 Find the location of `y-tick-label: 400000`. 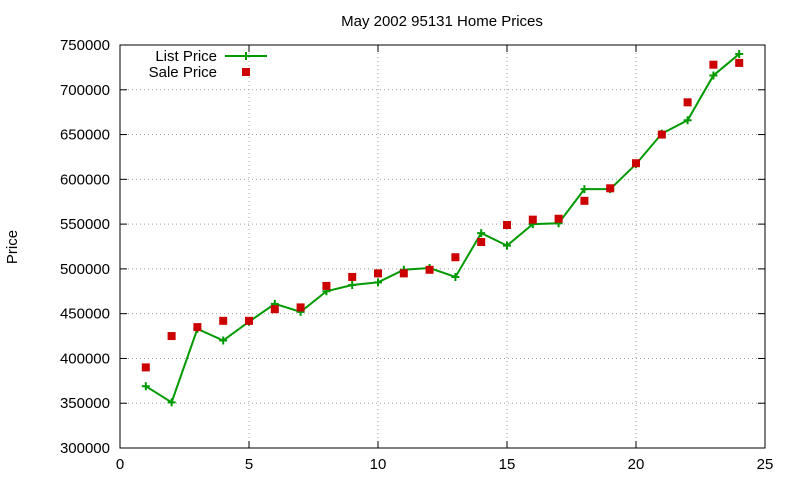

y-tick-label: 400000 is located at coordinates (85, 358).